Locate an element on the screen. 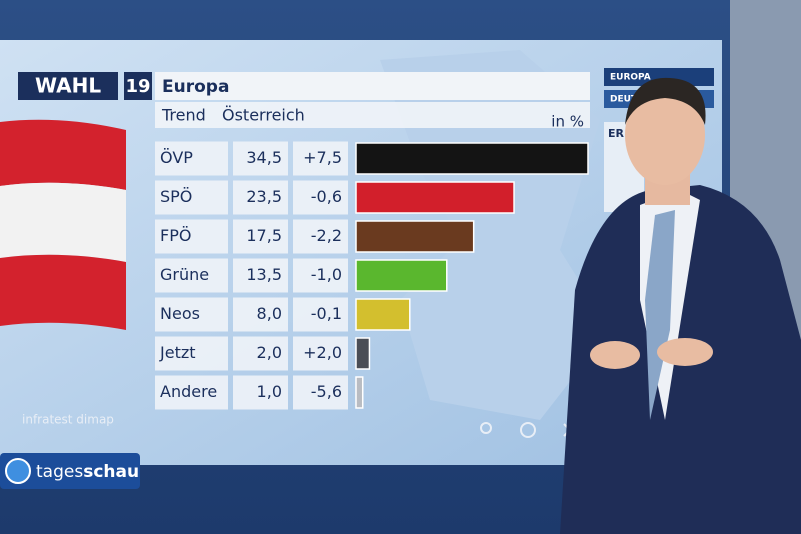 The height and width of the screenshot is (534, 801). value-label: 34,5 is located at coordinates (264, 157).